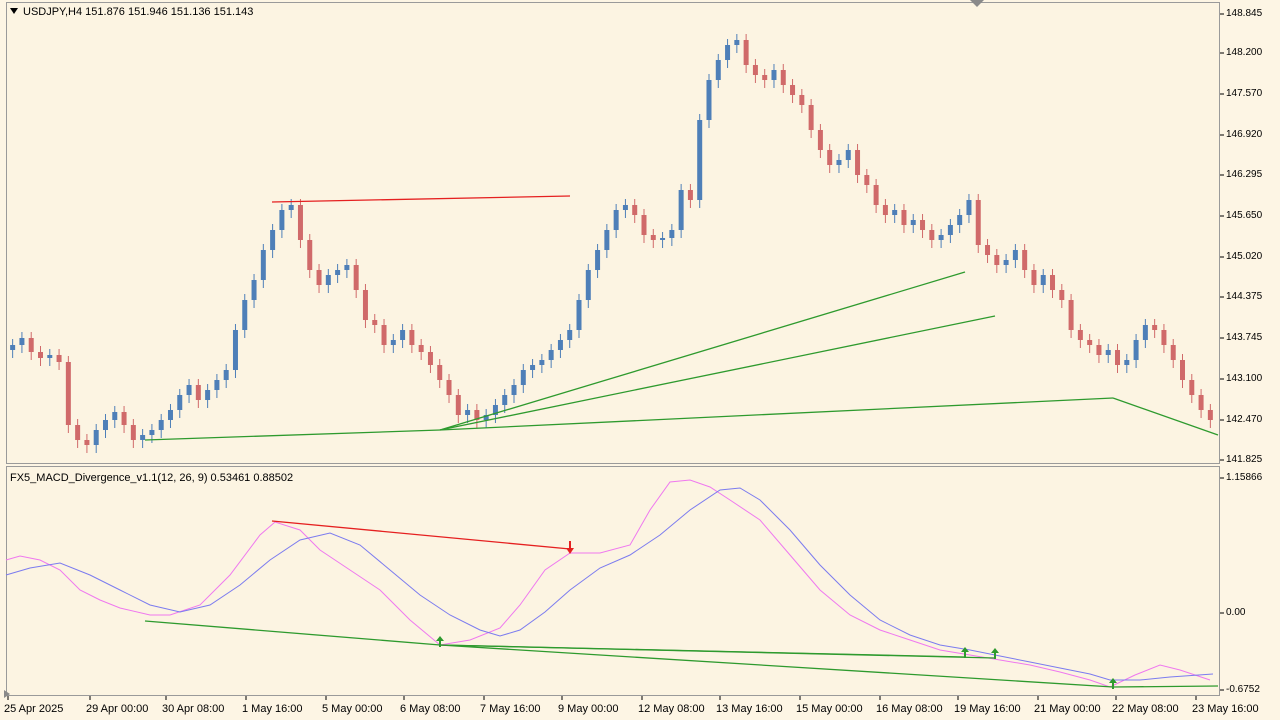 The image size is (1280, 720). What do you see at coordinates (7, 694) in the screenshot?
I see `scroll-marker-icon` at bounding box center [7, 694].